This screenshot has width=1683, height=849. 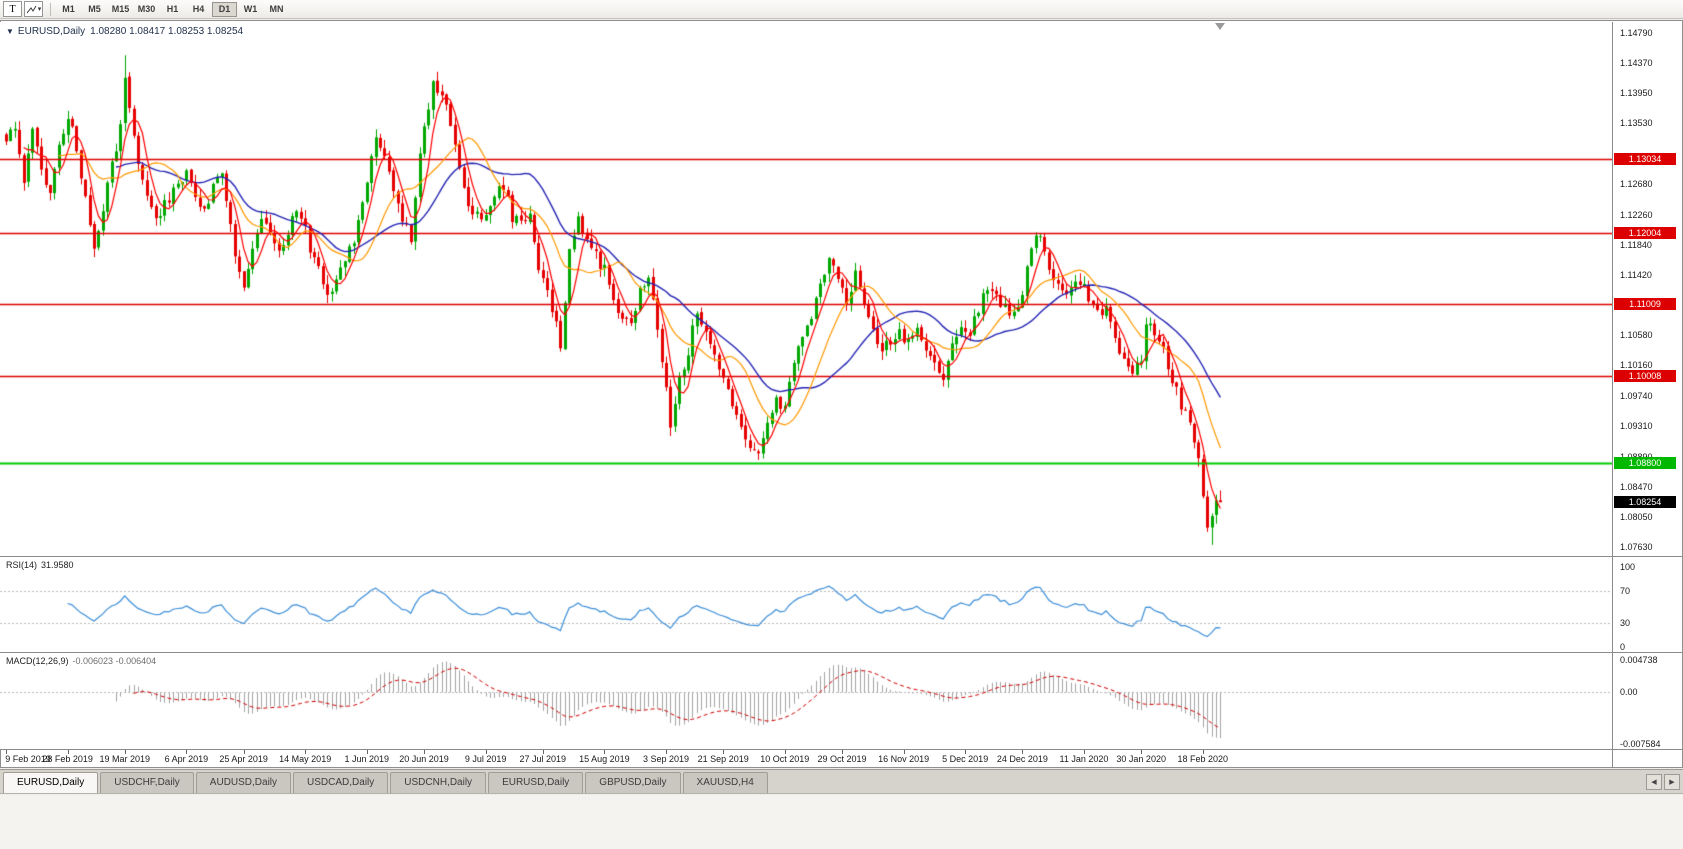 What do you see at coordinates (40, 565) in the screenshot?
I see `rsi-title: RSI(14) 31.9580` at bounding box center [40, 565].